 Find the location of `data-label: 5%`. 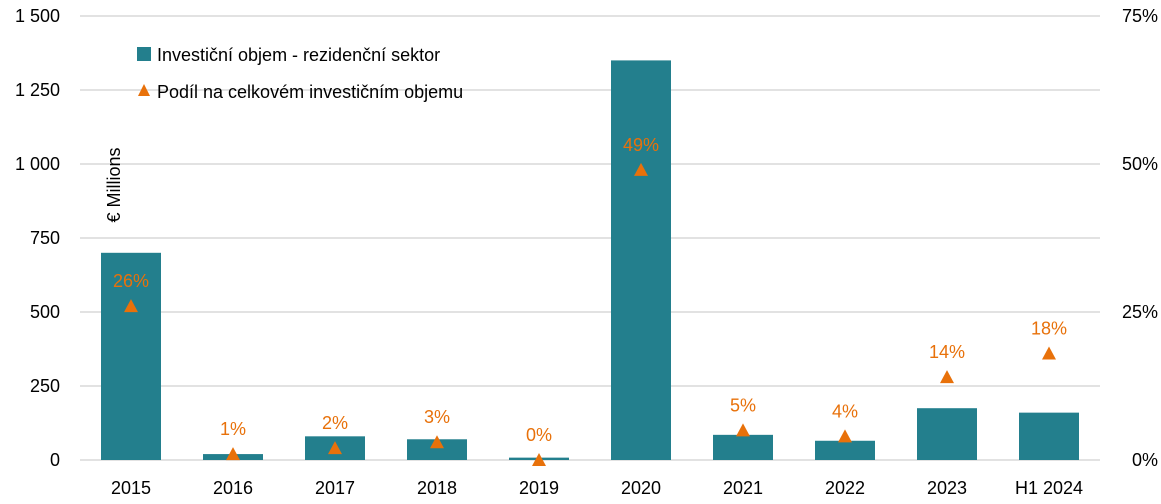

data-label: 5% is located at coordinates (743, 405).